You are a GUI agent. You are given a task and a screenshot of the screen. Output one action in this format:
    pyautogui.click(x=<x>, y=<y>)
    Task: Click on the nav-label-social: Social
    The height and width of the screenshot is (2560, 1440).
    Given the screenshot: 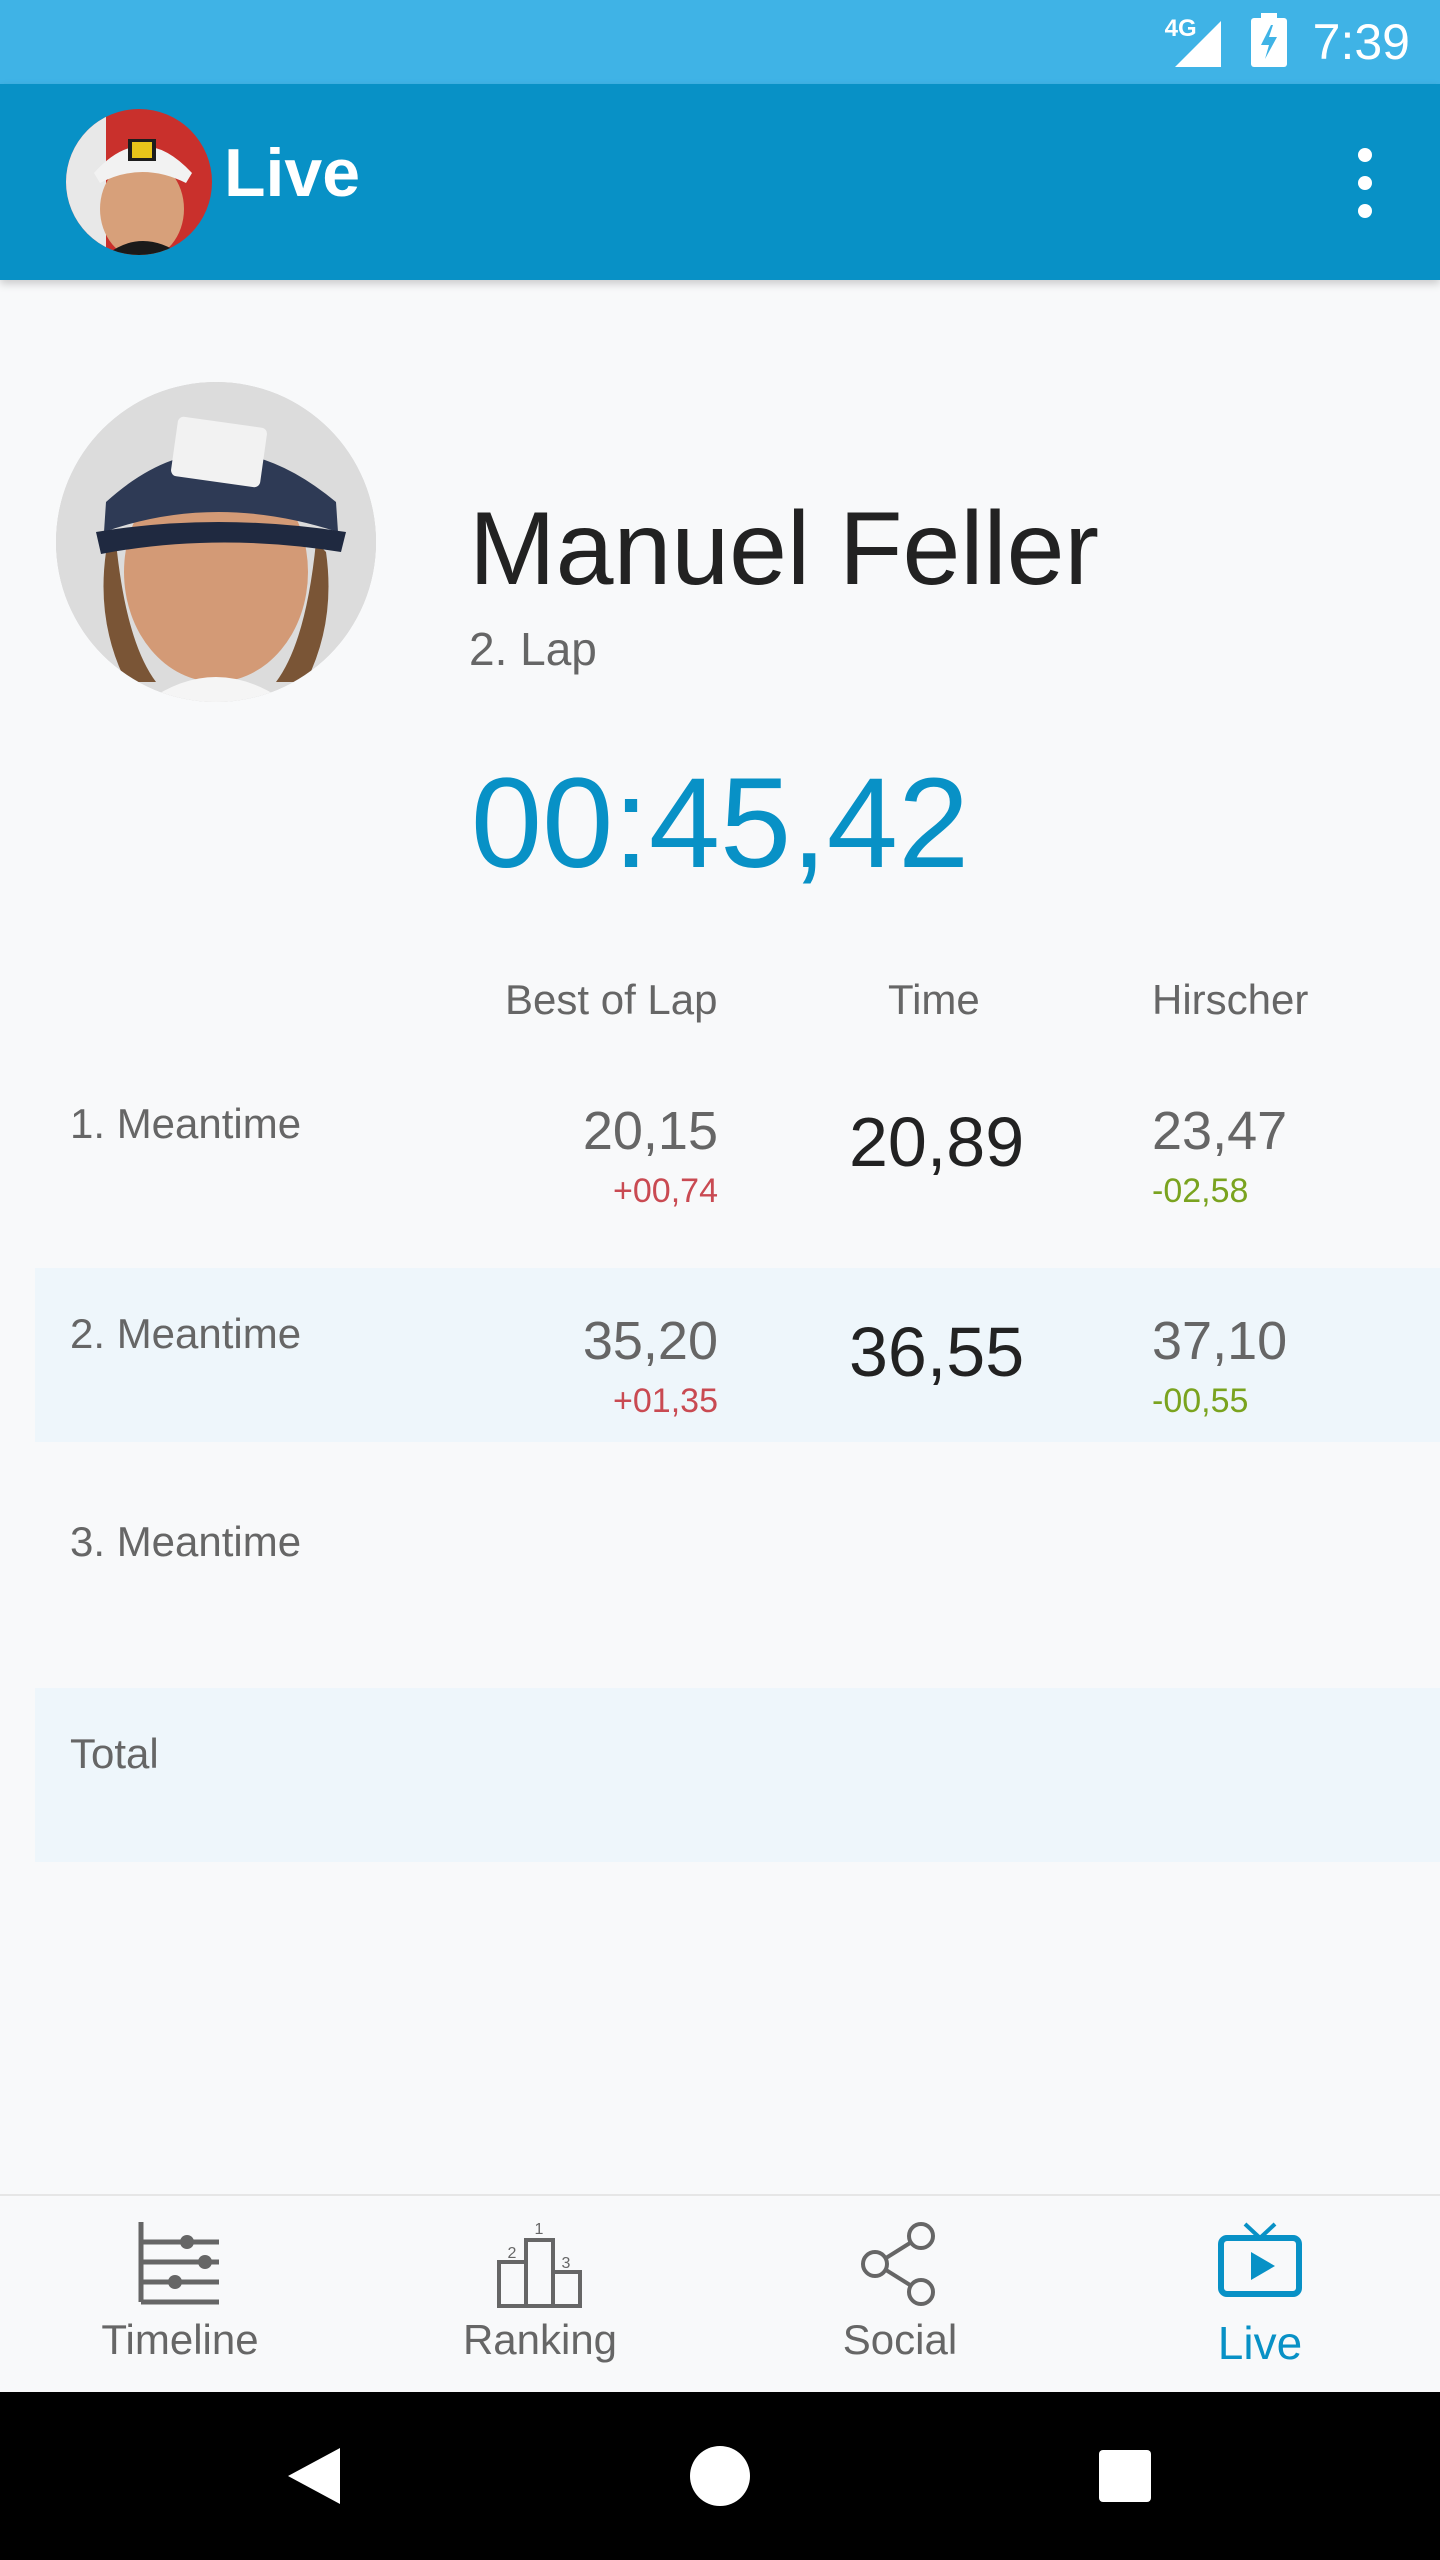 What is the action you would take?
    pyautogui.click(x=900, y=2339)
    